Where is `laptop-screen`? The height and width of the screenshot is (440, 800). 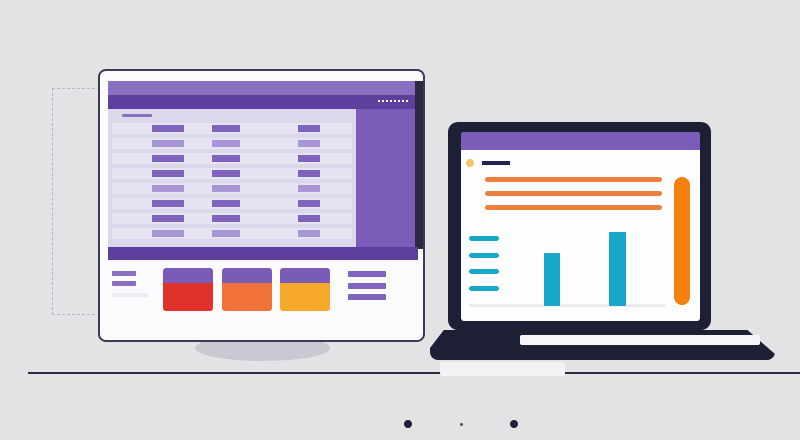 laptop-screen is located at coordinates (580, 226).